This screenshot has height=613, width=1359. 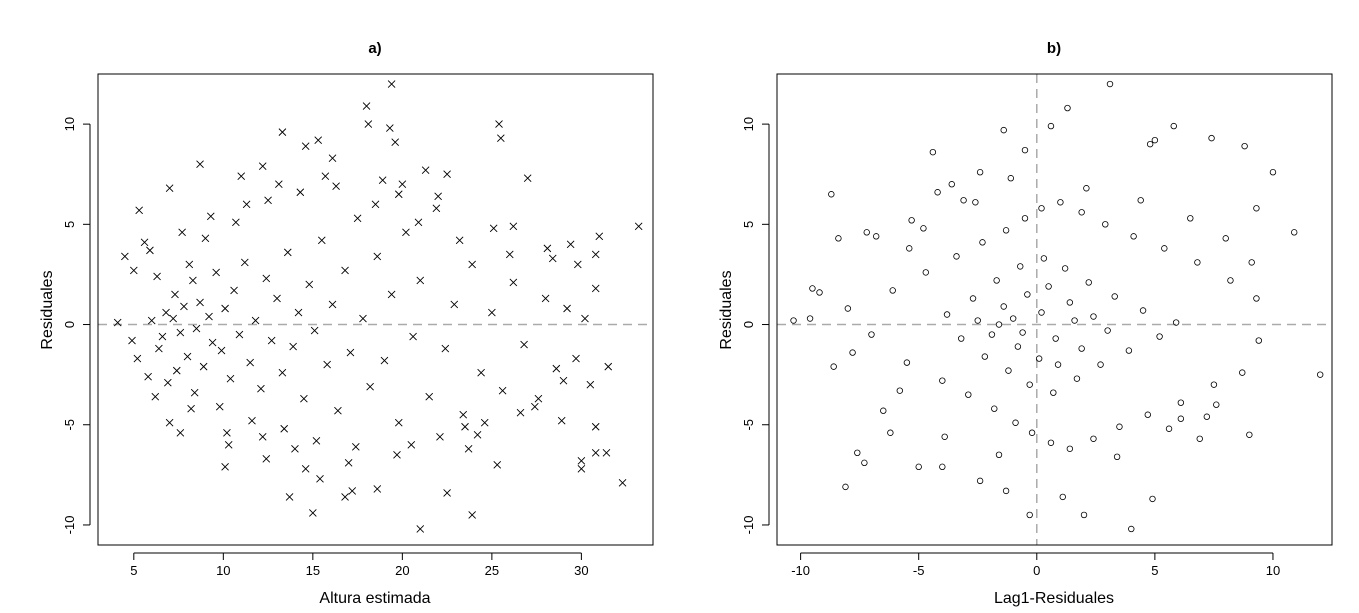 I want to click on x-tick-label: 30, so click(x=581, y=570).